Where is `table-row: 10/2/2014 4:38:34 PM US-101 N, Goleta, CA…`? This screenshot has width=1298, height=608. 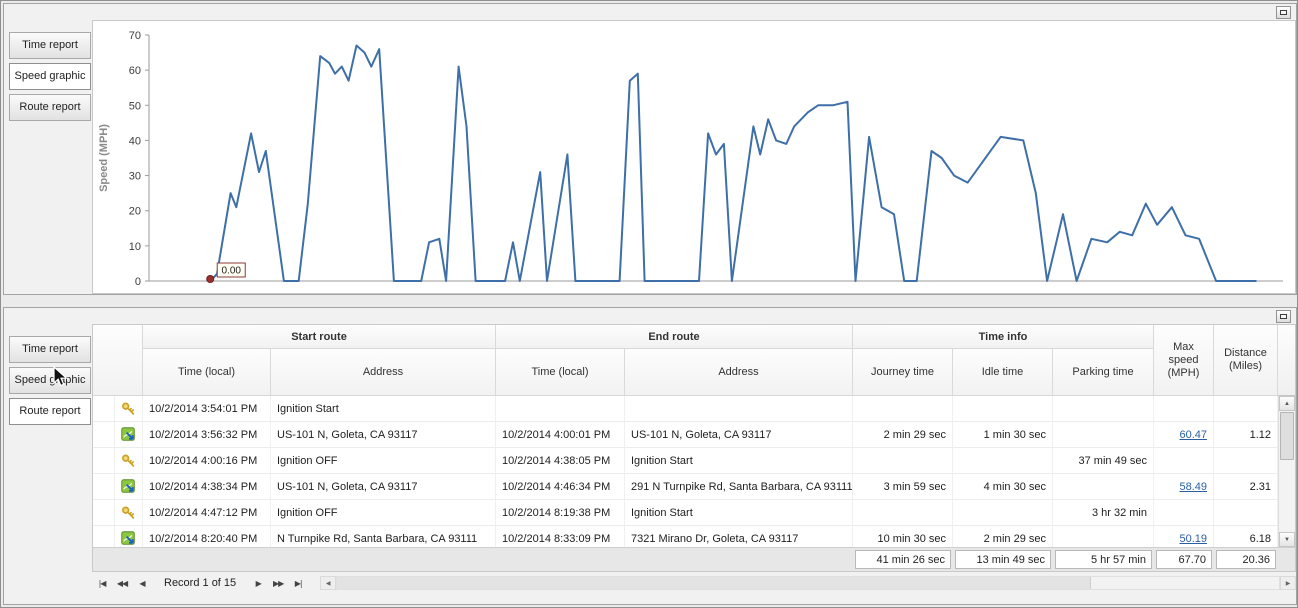 table-row: 10/2/2014 4:38:34 PM US-101 N, Goleta, CA… is located at coordinates (685, 487).